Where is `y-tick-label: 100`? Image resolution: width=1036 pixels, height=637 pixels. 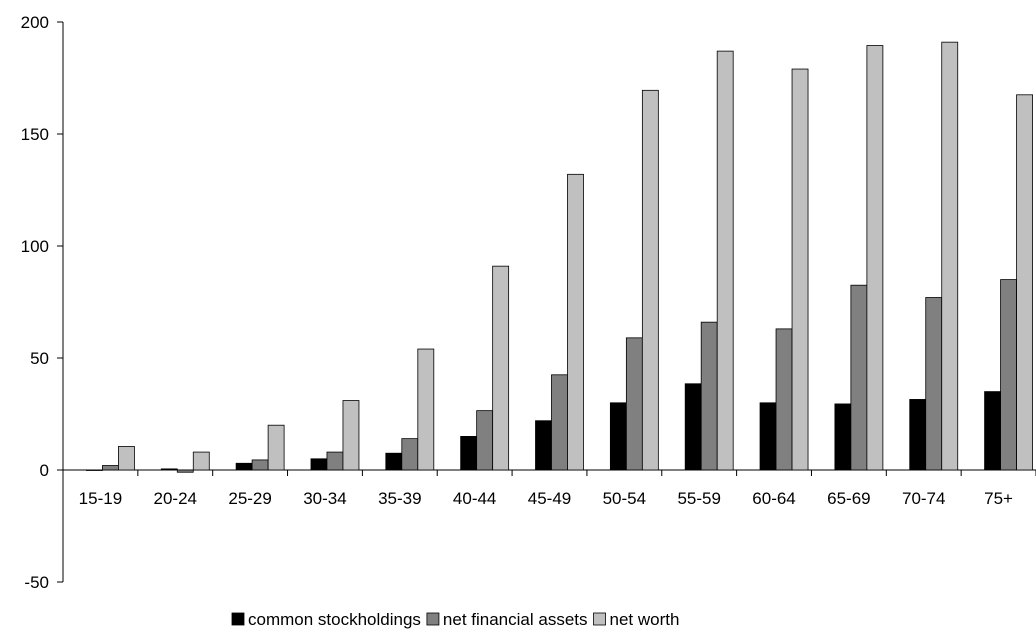
y-tick-label: 100 is located at coordinates (35, 246).